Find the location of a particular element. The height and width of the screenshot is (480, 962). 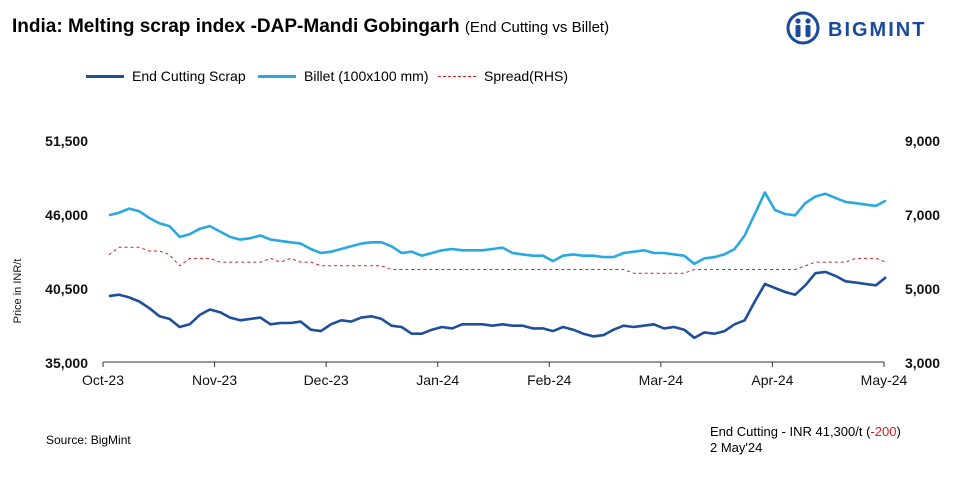

y2-tick-label: 3,000 is located at coordinates (922, 363).